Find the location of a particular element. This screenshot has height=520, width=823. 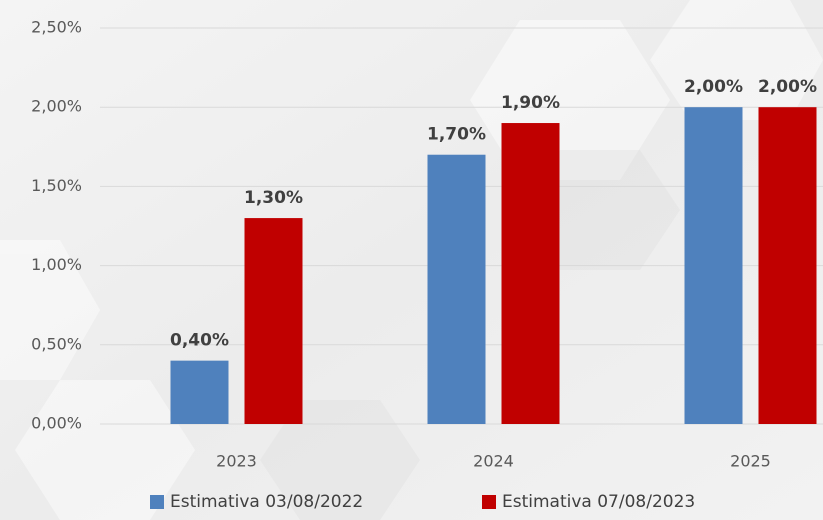

y-tick-label: 2,50% is located at coordinates (56, 27).